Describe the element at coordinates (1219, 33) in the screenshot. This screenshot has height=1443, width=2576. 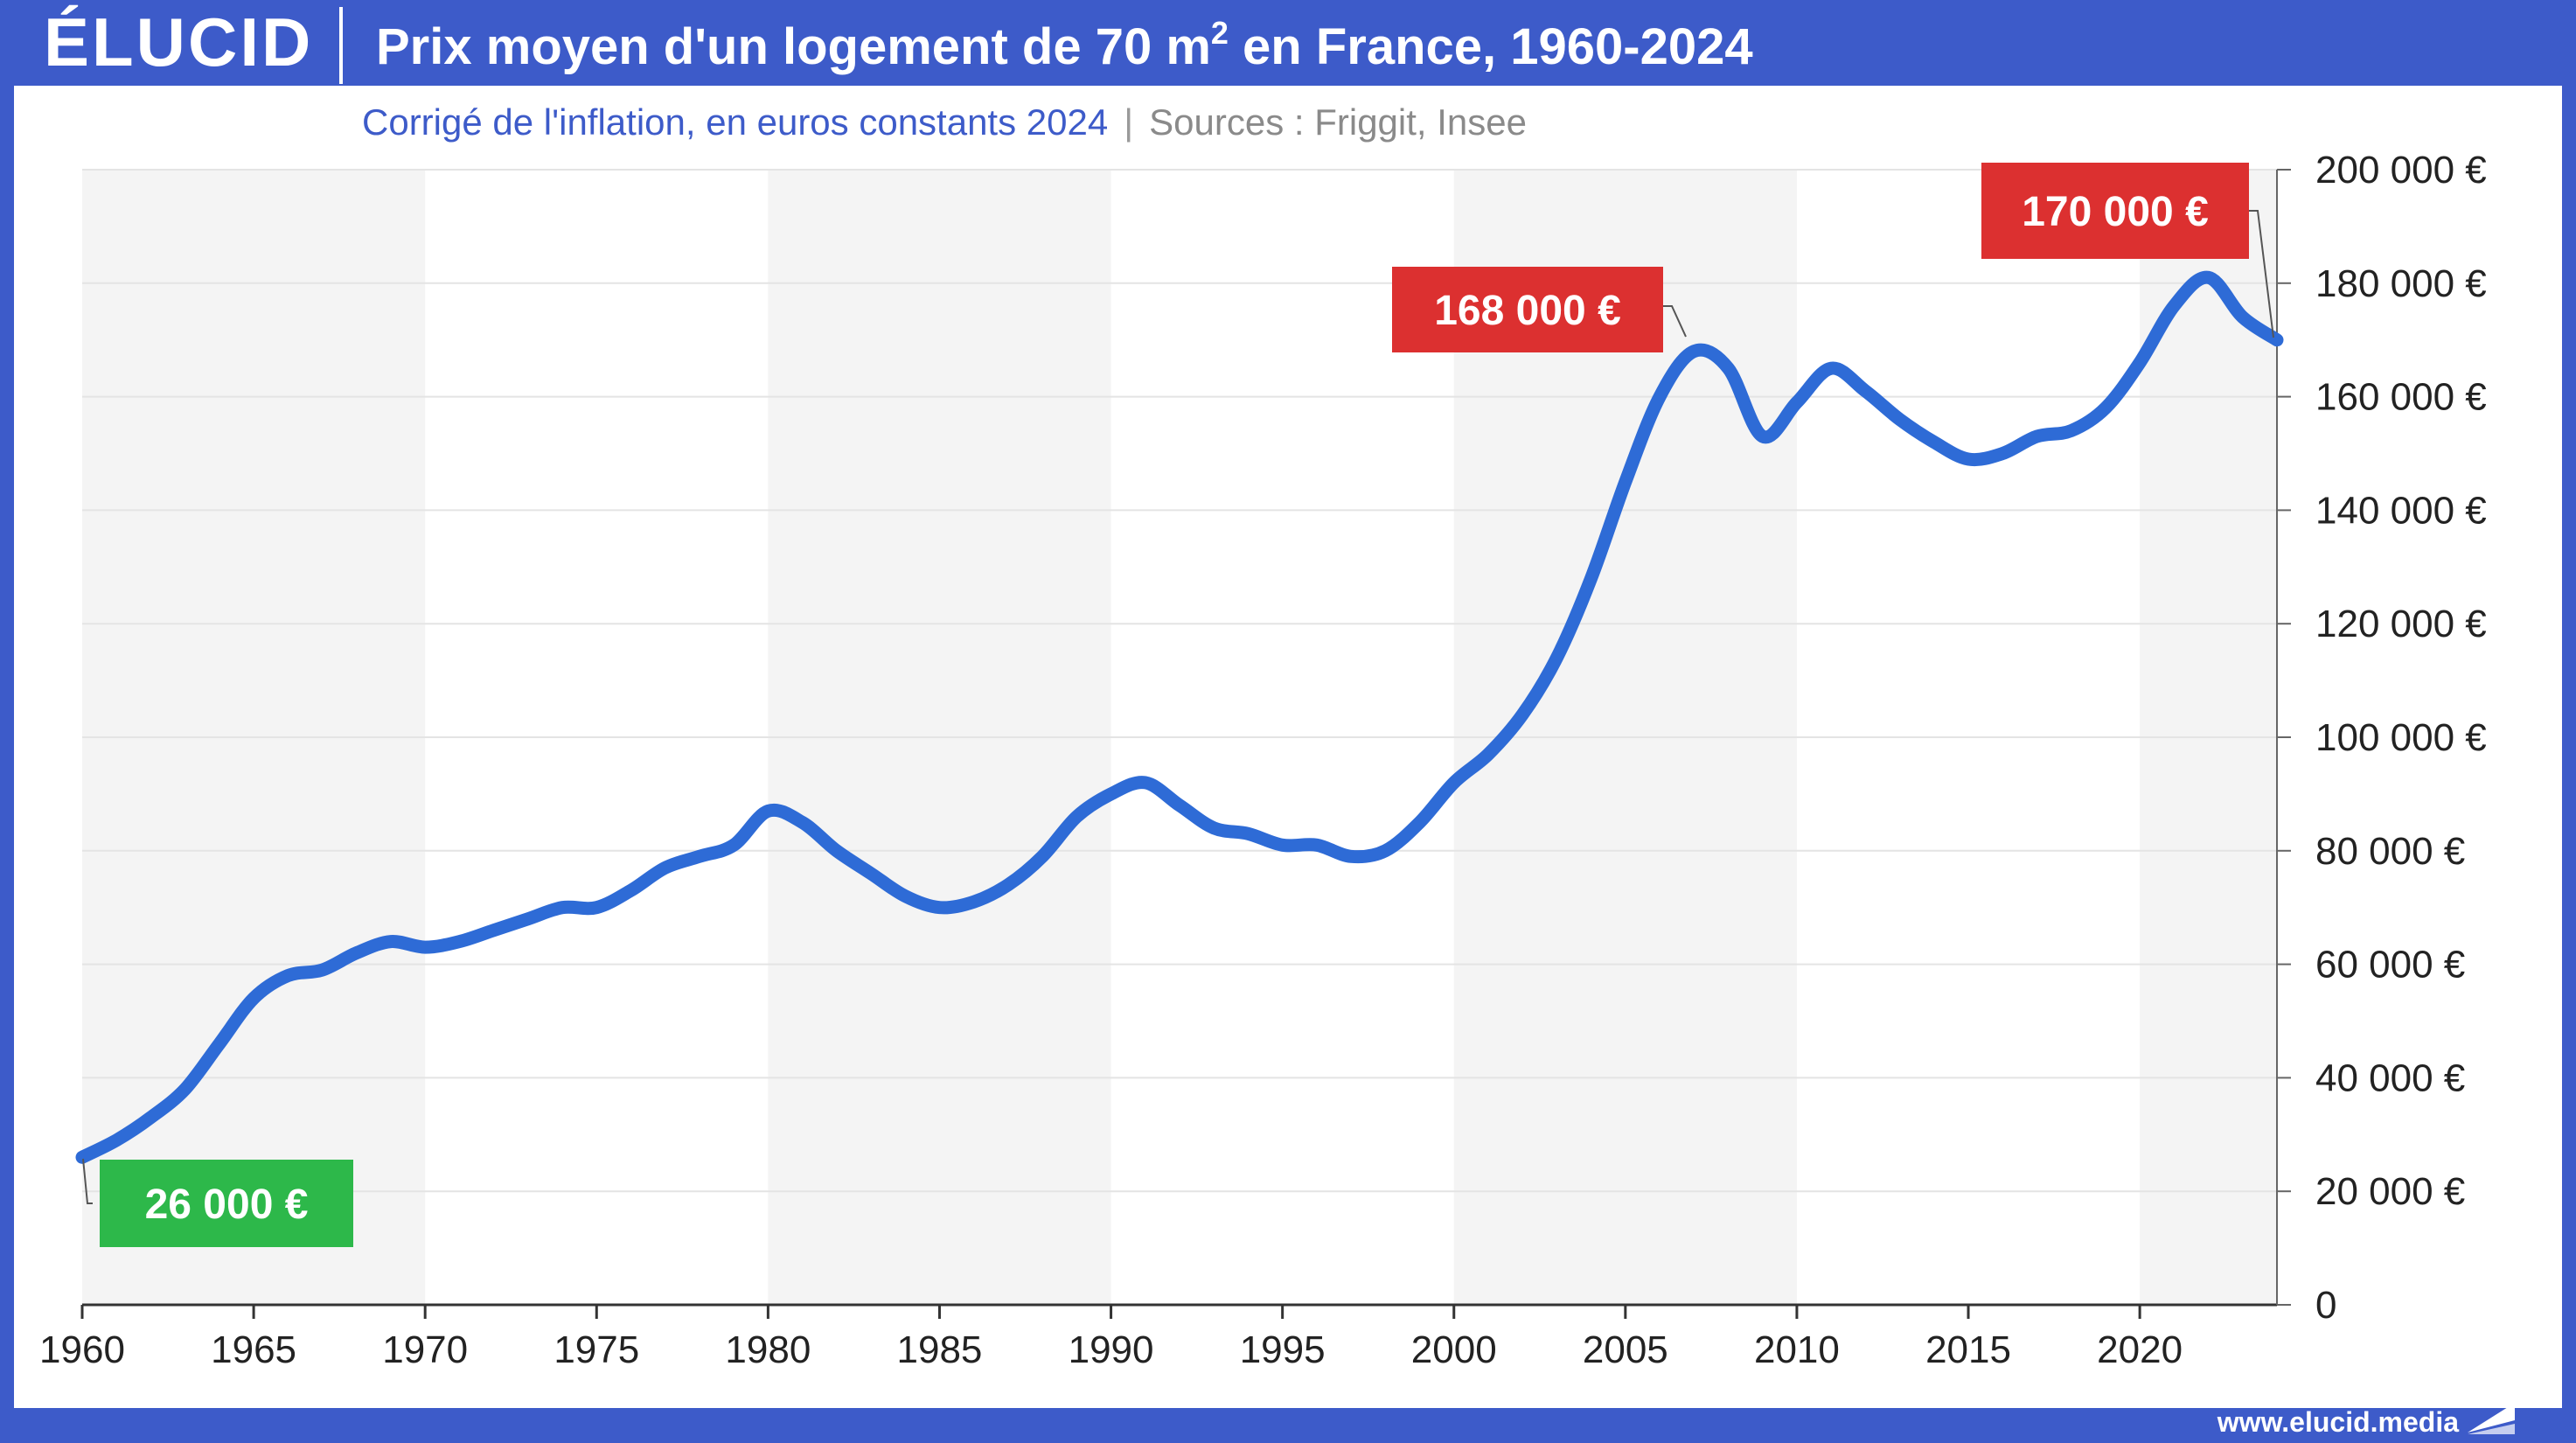
I see `title-superscript: 2` at that location.